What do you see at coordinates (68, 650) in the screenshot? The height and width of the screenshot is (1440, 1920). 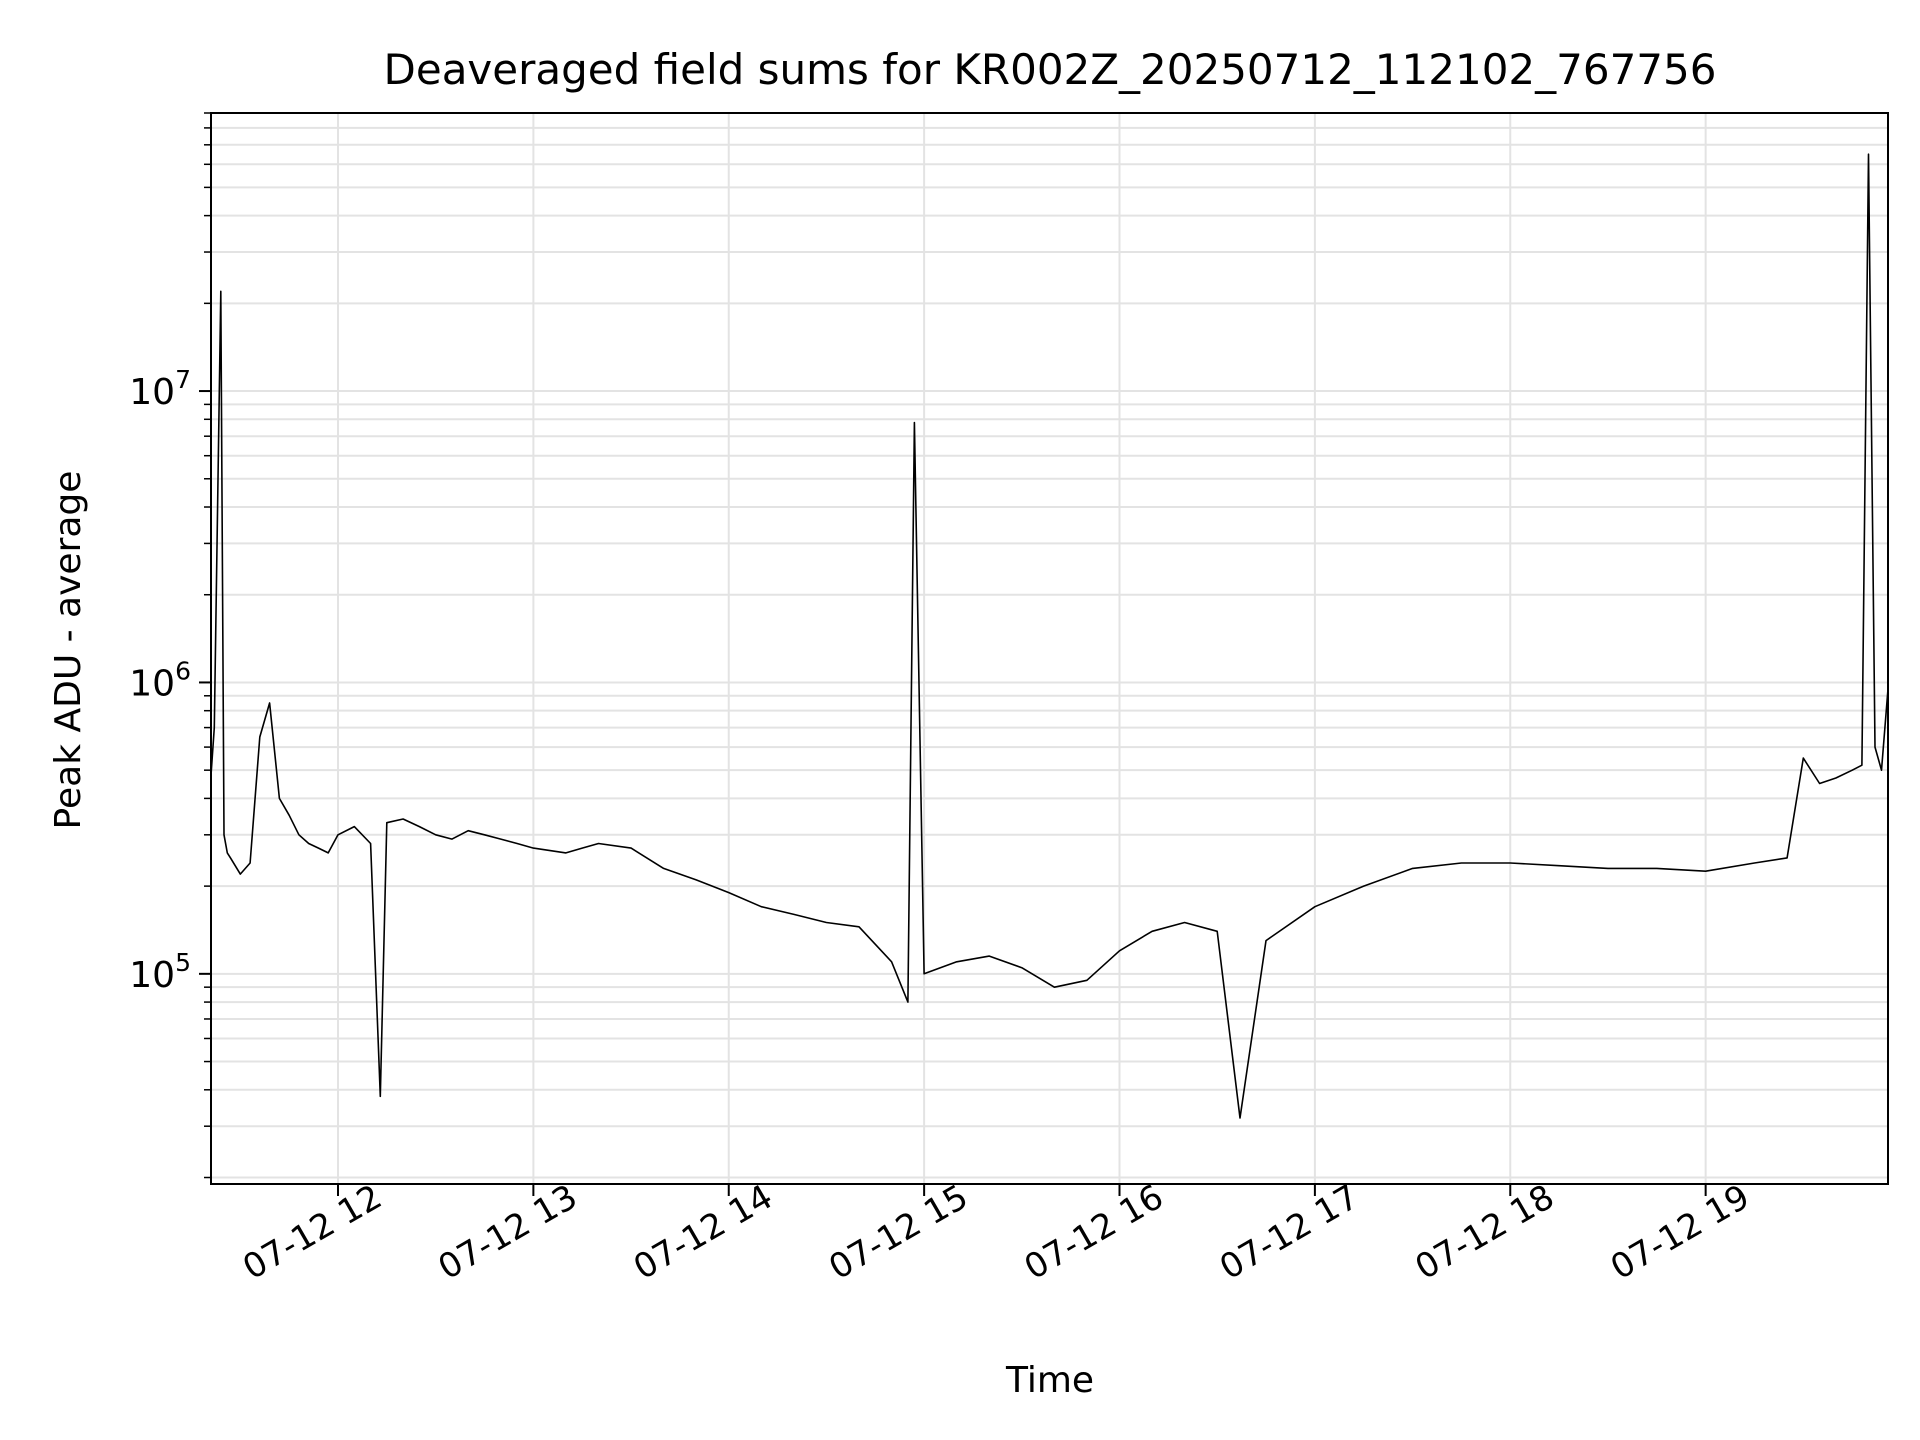 I see `y-axis-label: Peak ADU - average` at bounding box center [68, 650].